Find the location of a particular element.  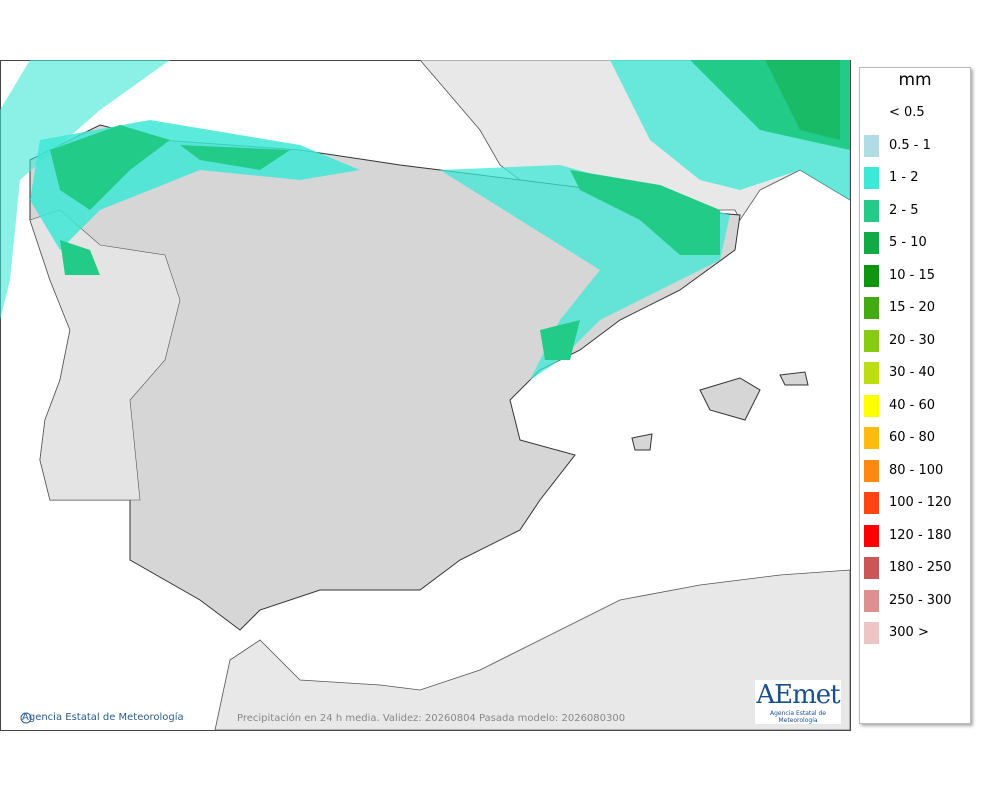

mallorca is located at coordinates (730, 399).